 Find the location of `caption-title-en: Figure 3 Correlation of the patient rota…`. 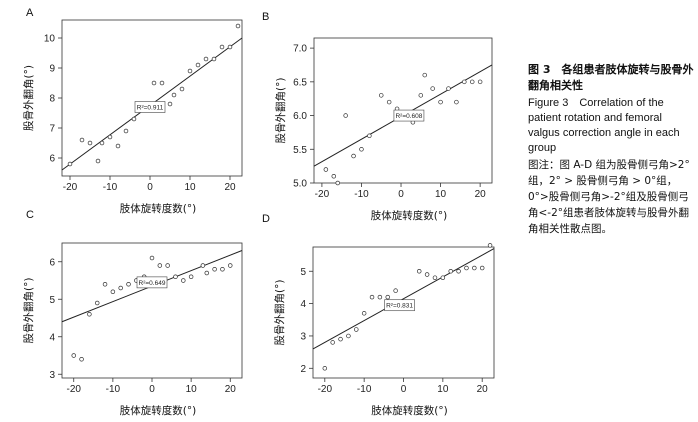

caption-title-en: Figure 3 Correlation of the patient rota… is located at coordinates (604, 125).